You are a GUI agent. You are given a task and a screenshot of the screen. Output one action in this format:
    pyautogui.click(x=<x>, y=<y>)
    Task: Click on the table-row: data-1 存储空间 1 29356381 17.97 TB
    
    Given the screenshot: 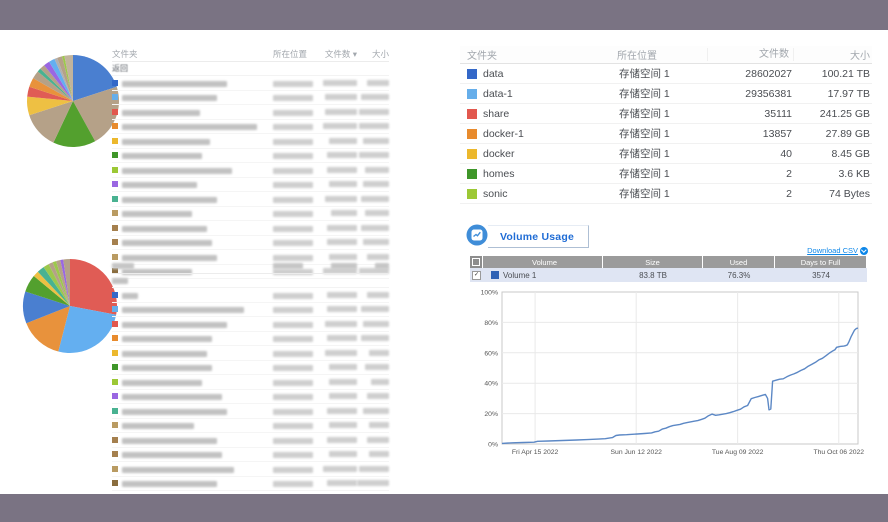 What is the action you would take?
    pyautogui.click(x=666, y=94)
    